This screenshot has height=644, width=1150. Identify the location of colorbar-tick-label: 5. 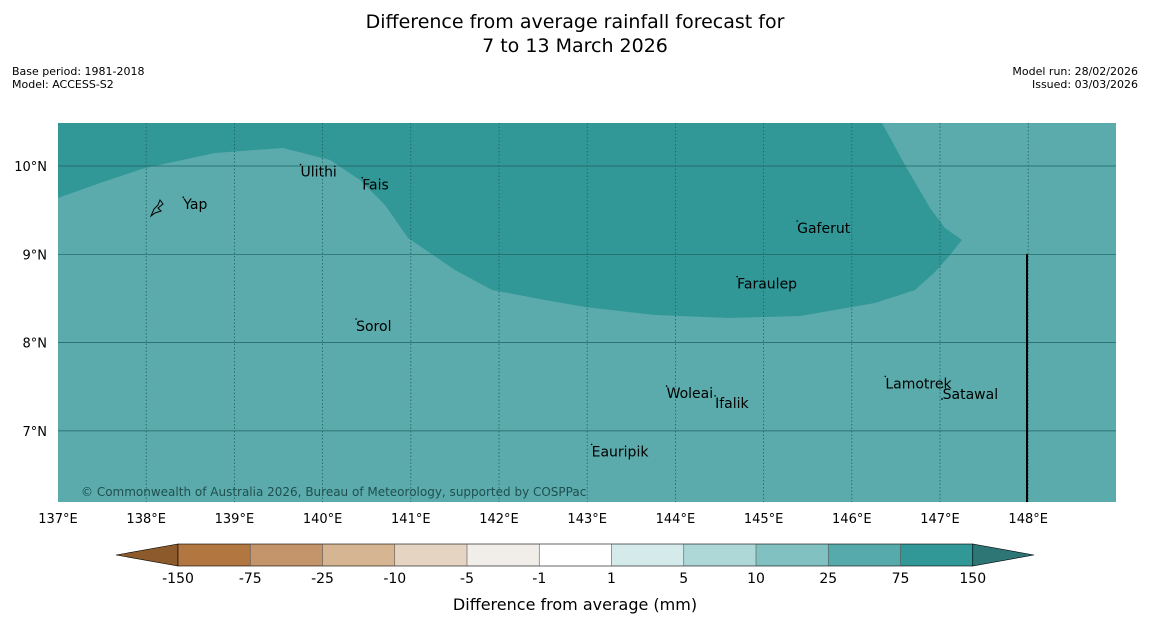
(683, 579).